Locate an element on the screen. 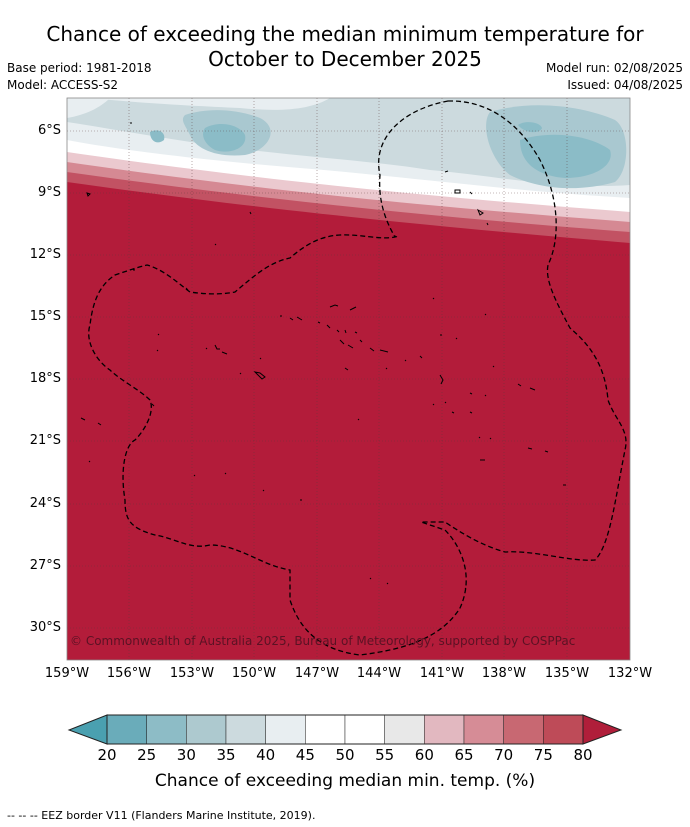 The height and width of the screenshot is (827, 690). issued-date: Issued: 04/08/2025 is located at coordinates (625, 85).